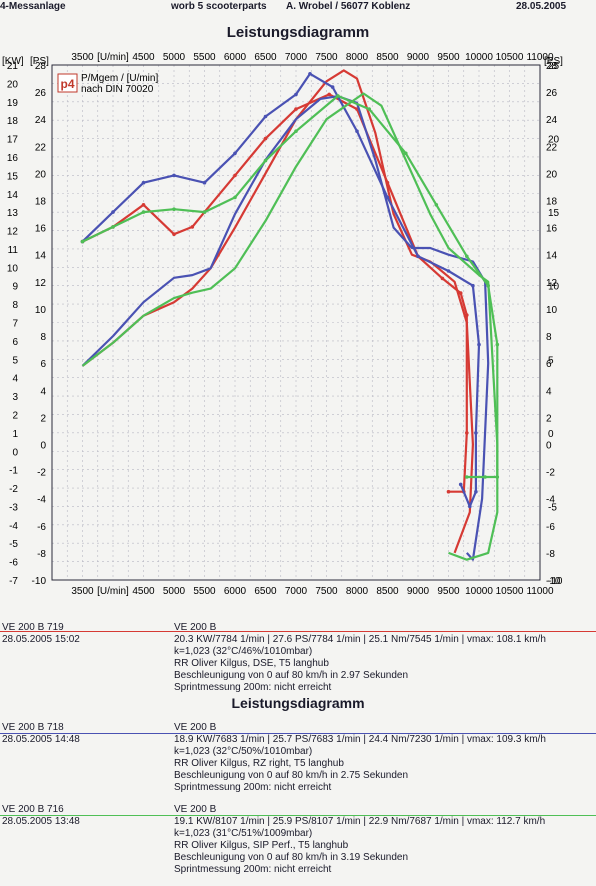 This screenshot has height=886, width=596. I want to click on p4-logo-box, so click(67, 83).